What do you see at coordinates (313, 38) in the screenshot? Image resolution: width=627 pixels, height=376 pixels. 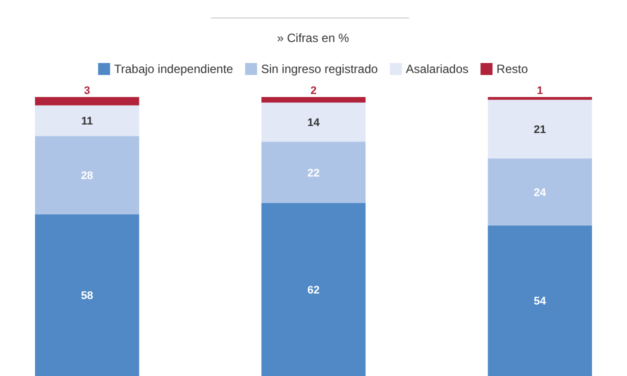 I see `chart-subtitle: » Cifras en %` at bounding box center [313, 38].